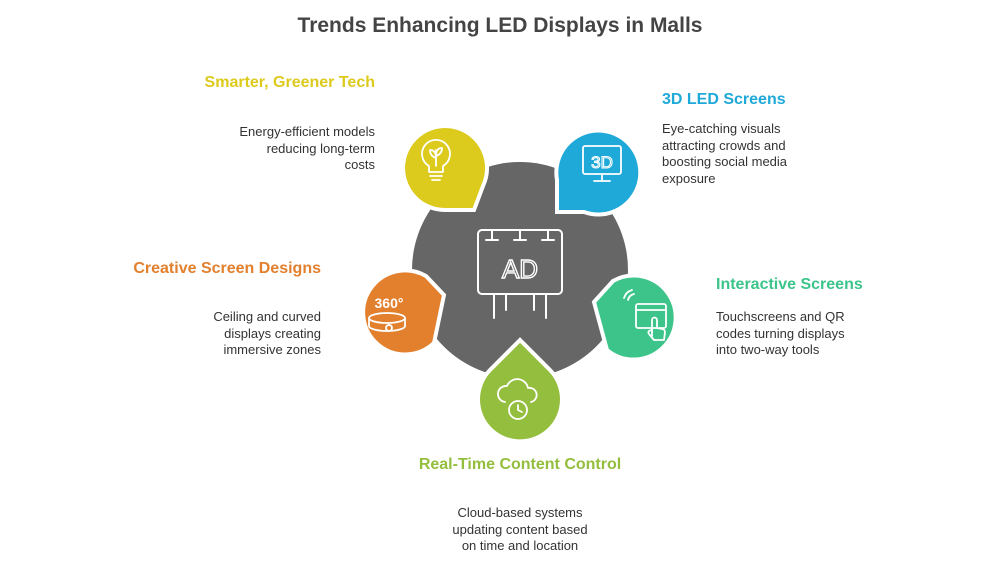 The width and height of the screenshot is (1000, 562). Describe the element at coordinates (780, 333) in the screenshot. I see `desc-line: codes turning displays` at that location.